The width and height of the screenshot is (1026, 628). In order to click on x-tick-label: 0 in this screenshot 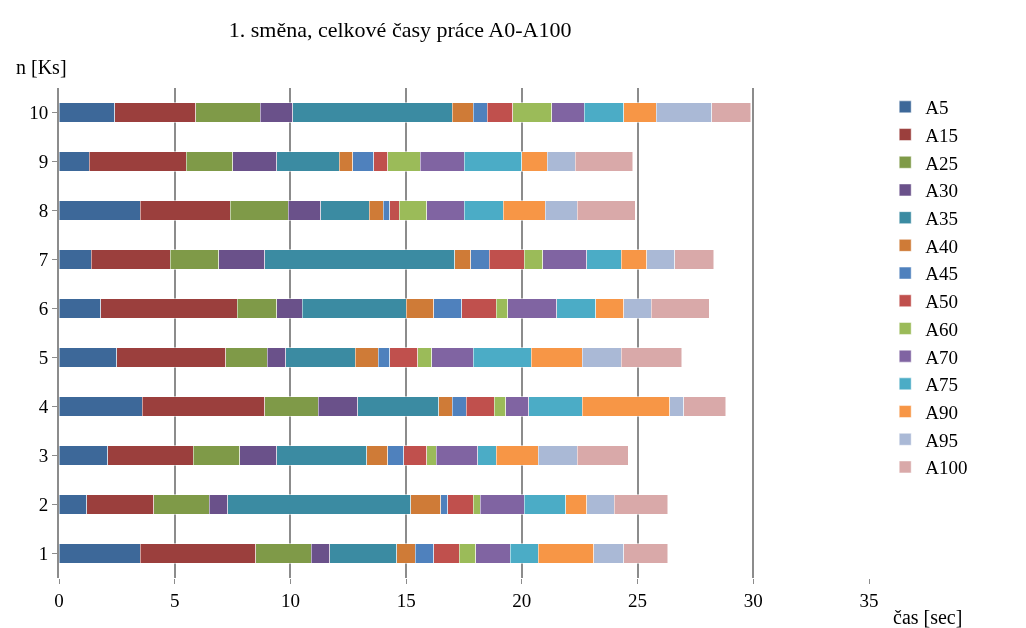, I will do `click(59, 600)`.